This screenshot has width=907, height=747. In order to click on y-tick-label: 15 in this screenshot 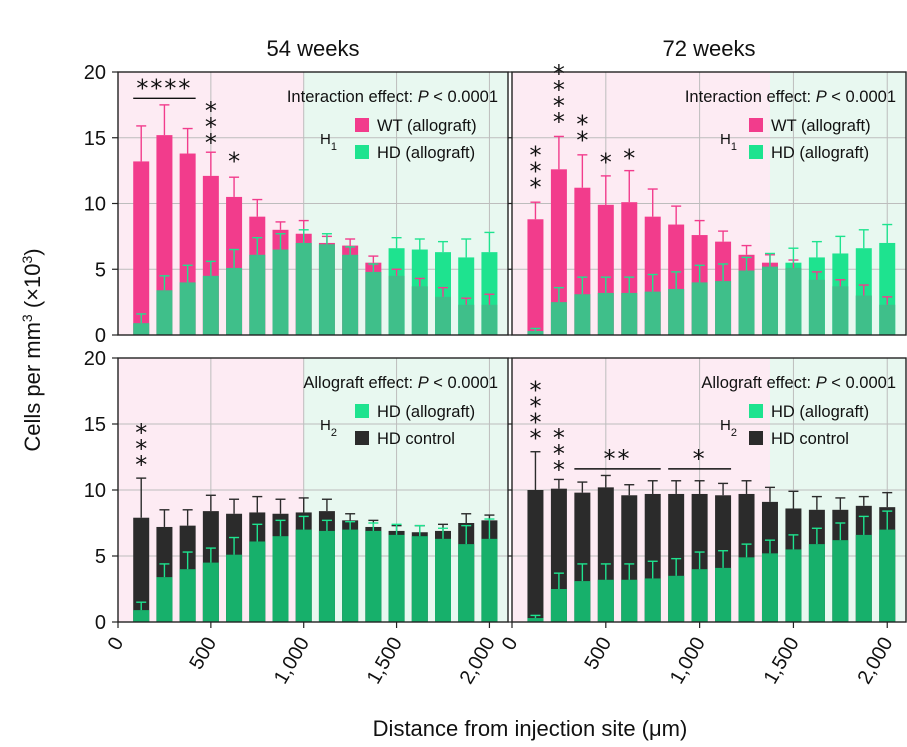, I will do `click(95, 425)`.